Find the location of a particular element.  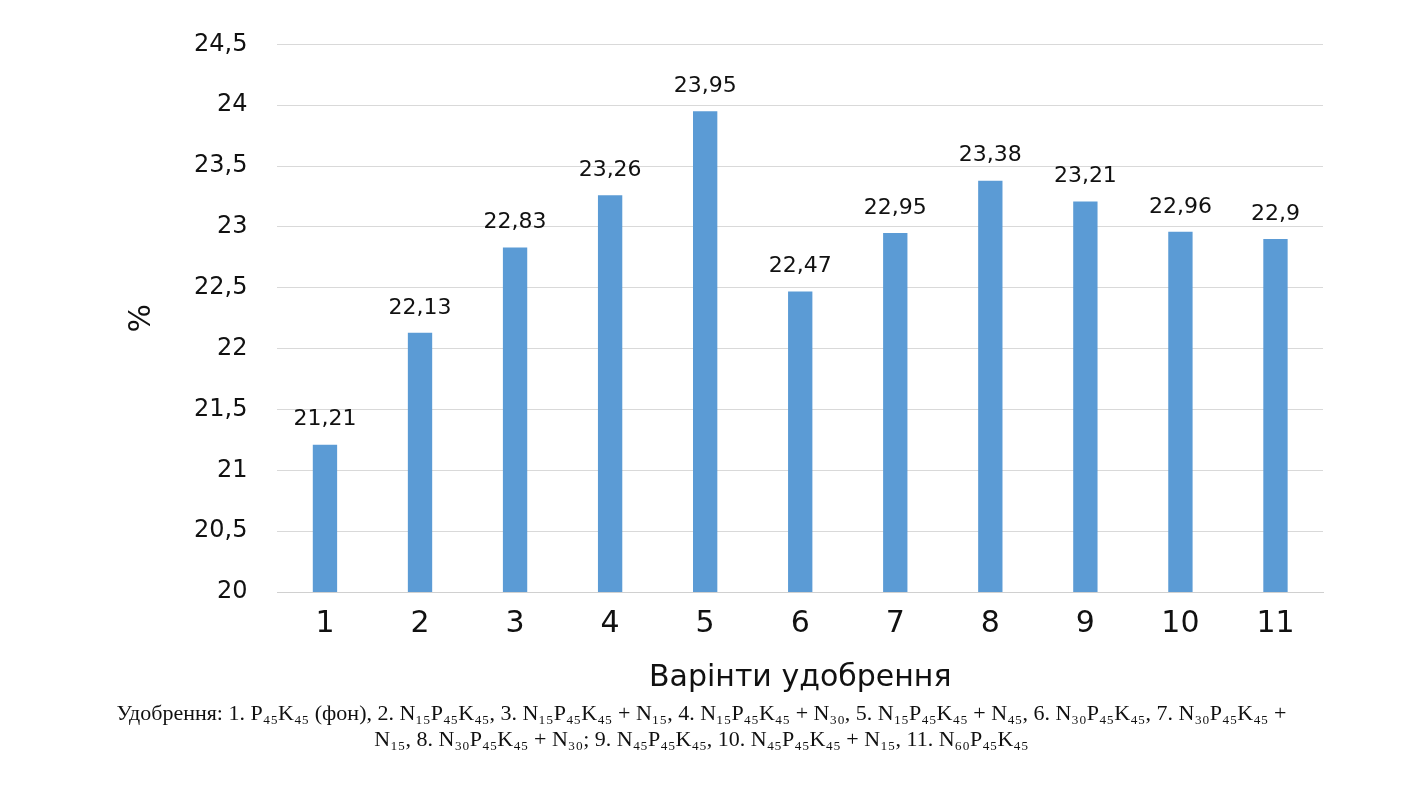

data-label: 22,83 is located at coordinates (515, 221).